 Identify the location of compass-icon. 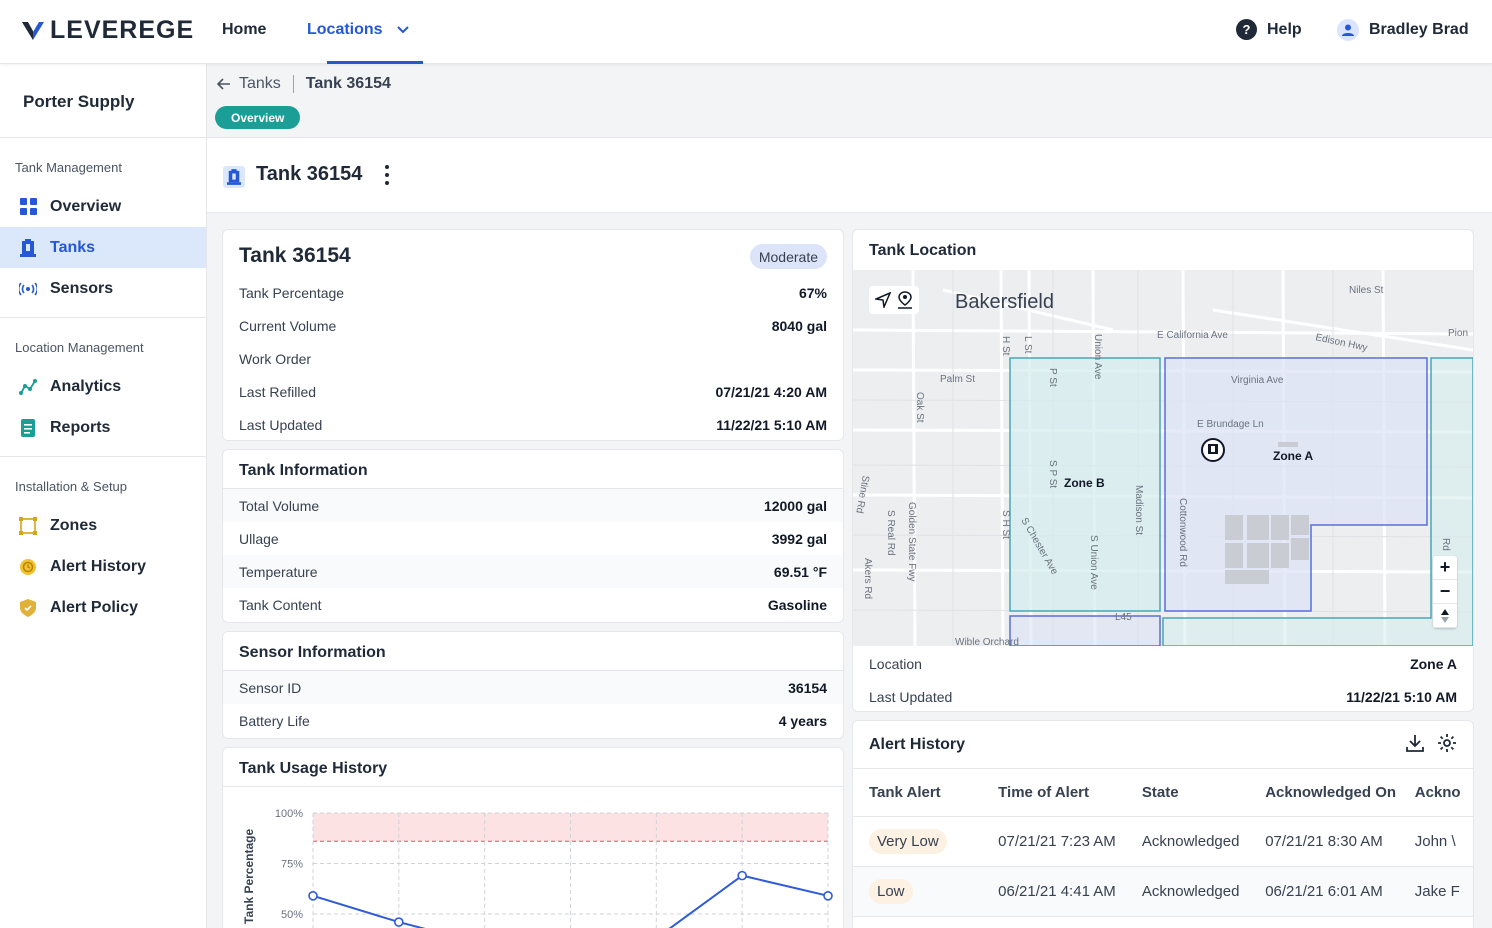
(1445, 615).